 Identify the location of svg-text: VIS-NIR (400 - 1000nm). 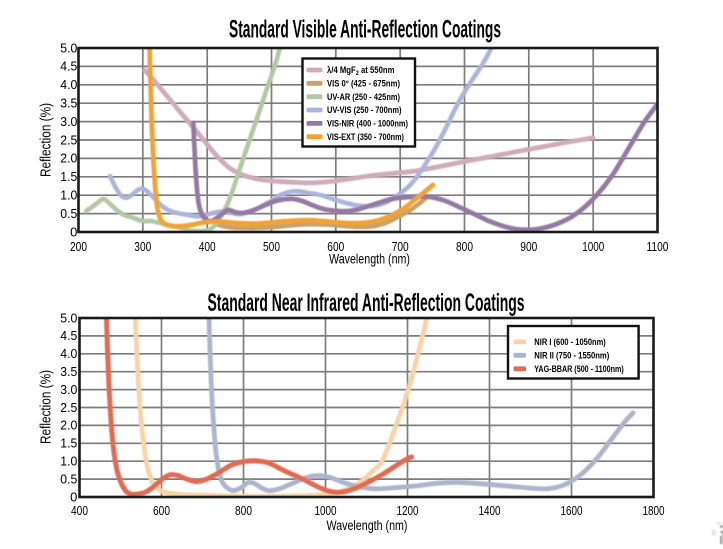
(367, 124).